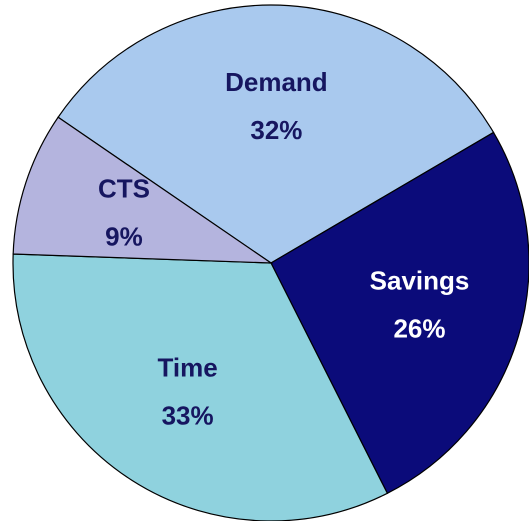 The height and width of the screenshot is (521, 529). I want to click on slice-value-label: 33%, so click(188, 415).